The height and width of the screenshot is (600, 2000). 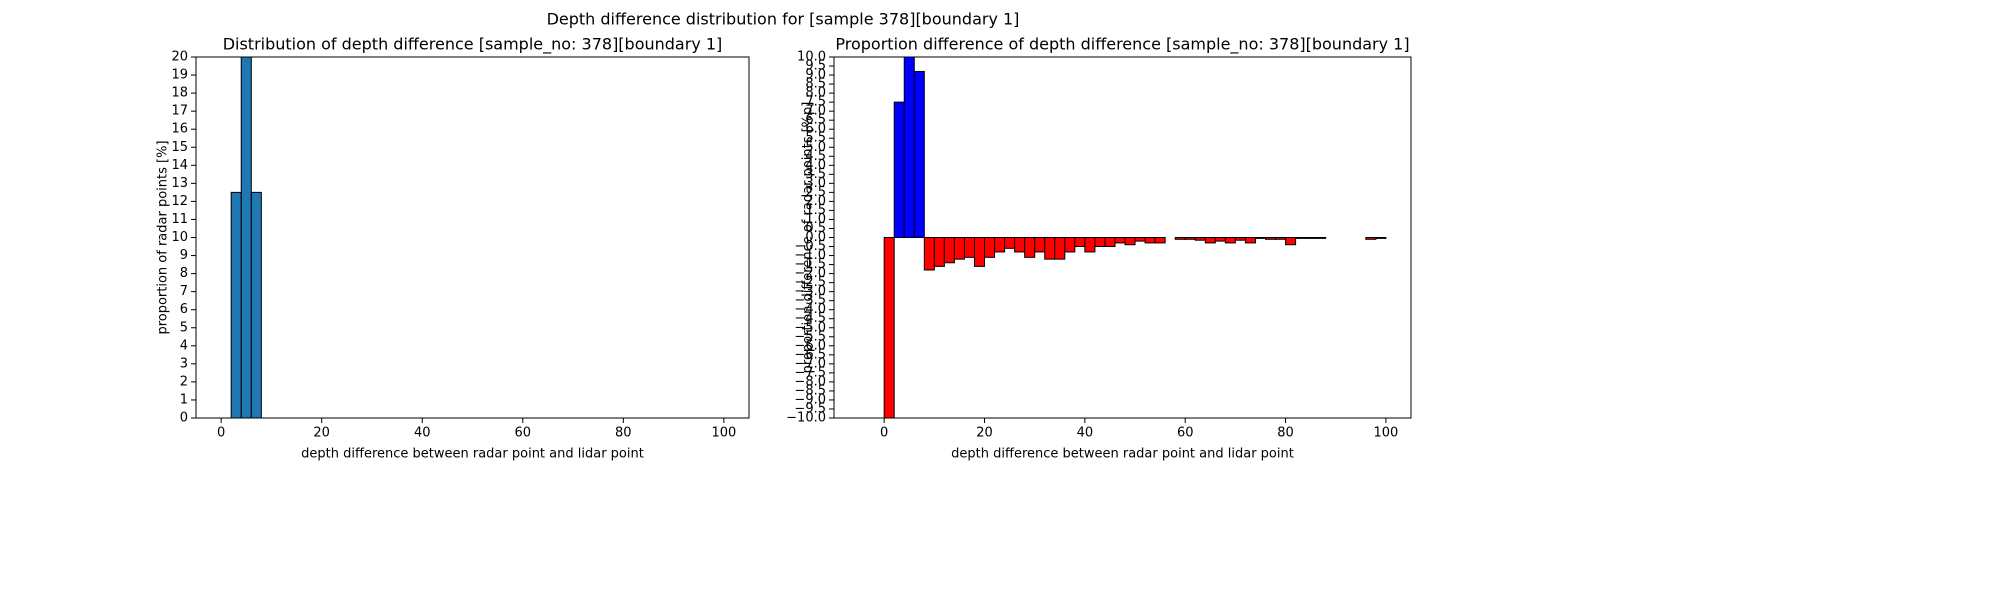 What do you see at coordinates (810, 408) in the screenshot?
I see `y-tick-label: −9.5` at bounding box center [810, 408].